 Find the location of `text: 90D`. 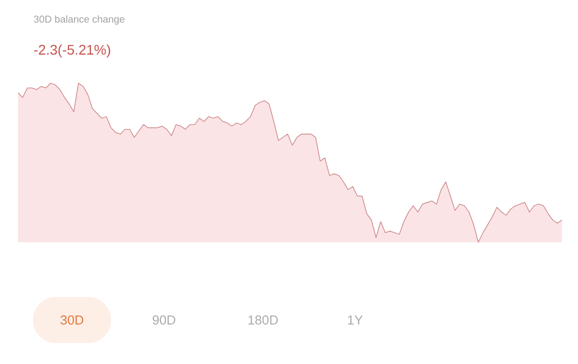

text: 90D is located at coordinates (164, 320).